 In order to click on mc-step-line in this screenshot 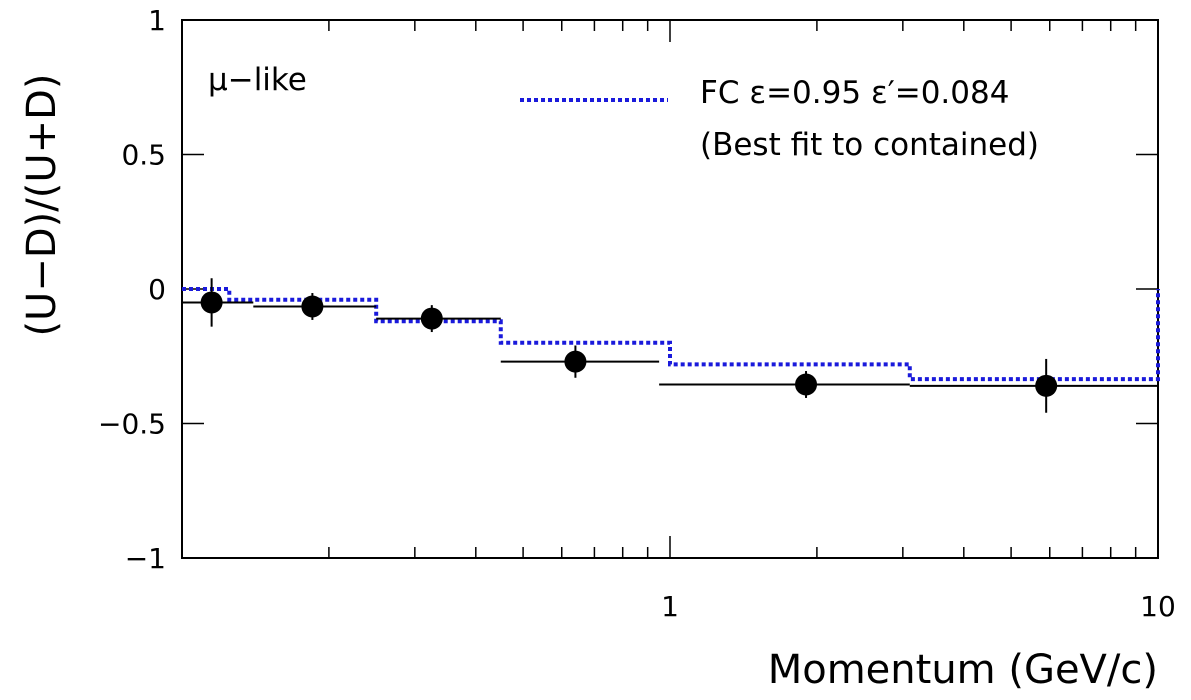, I will do `click(671, 334)`.